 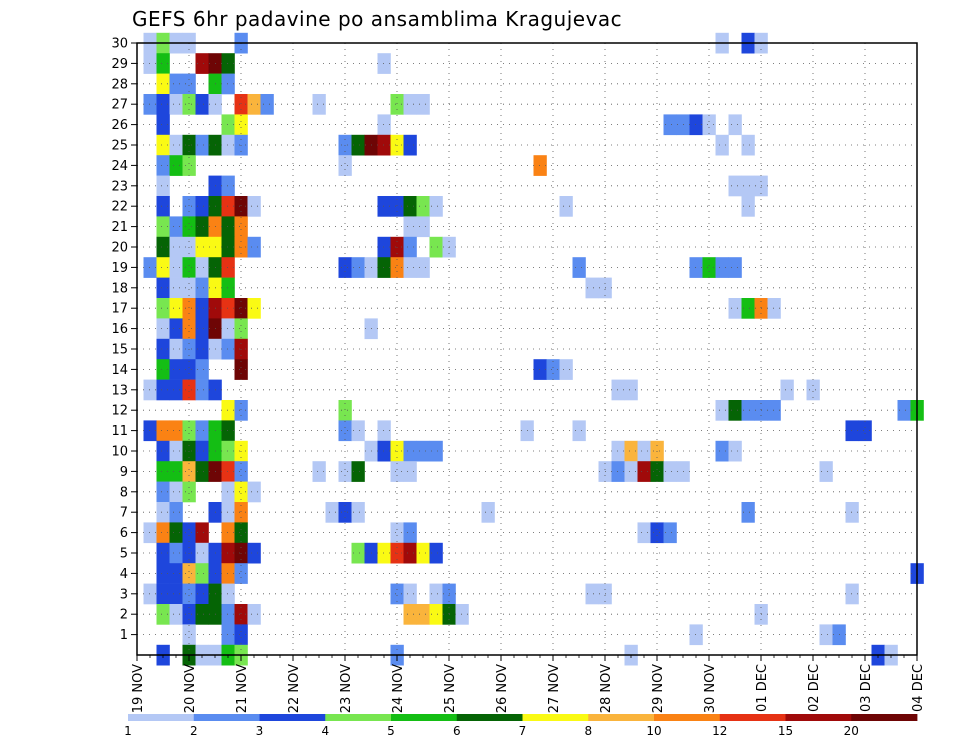 What do you see at coordinates (119, 64) in the screenshot?
I see `y-tick-label: 29` at bounding box center [119, 64].